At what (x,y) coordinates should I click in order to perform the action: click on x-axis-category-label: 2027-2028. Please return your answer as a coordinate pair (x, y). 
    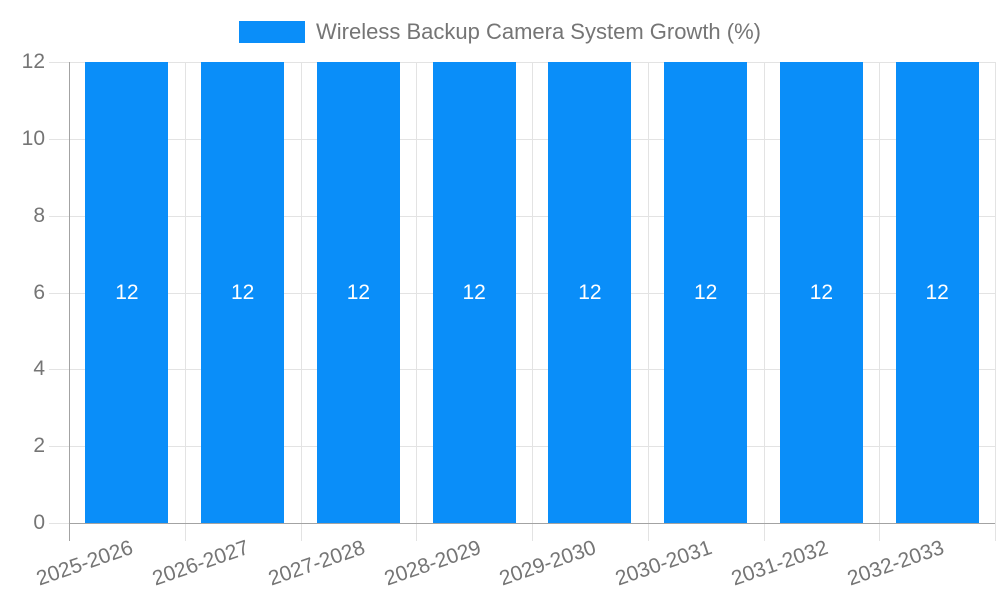
    Looking at the image, I should click on (316, 563).